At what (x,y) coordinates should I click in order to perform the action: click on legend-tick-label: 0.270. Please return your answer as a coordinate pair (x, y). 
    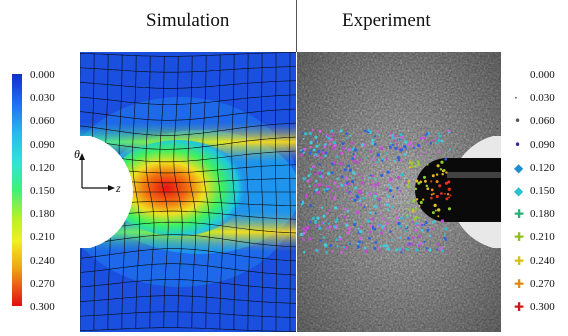
    Looking at the image, I should click on (542, 283).